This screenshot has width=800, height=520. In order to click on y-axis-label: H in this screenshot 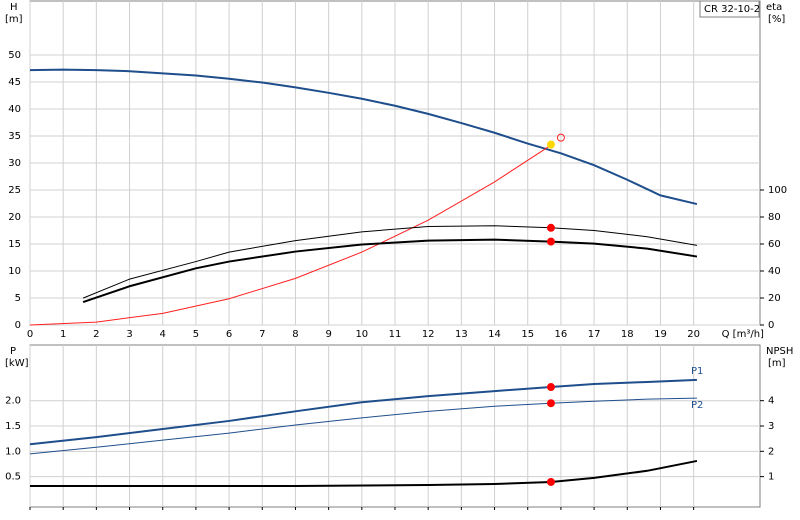, I will do `click(14, 7)`.